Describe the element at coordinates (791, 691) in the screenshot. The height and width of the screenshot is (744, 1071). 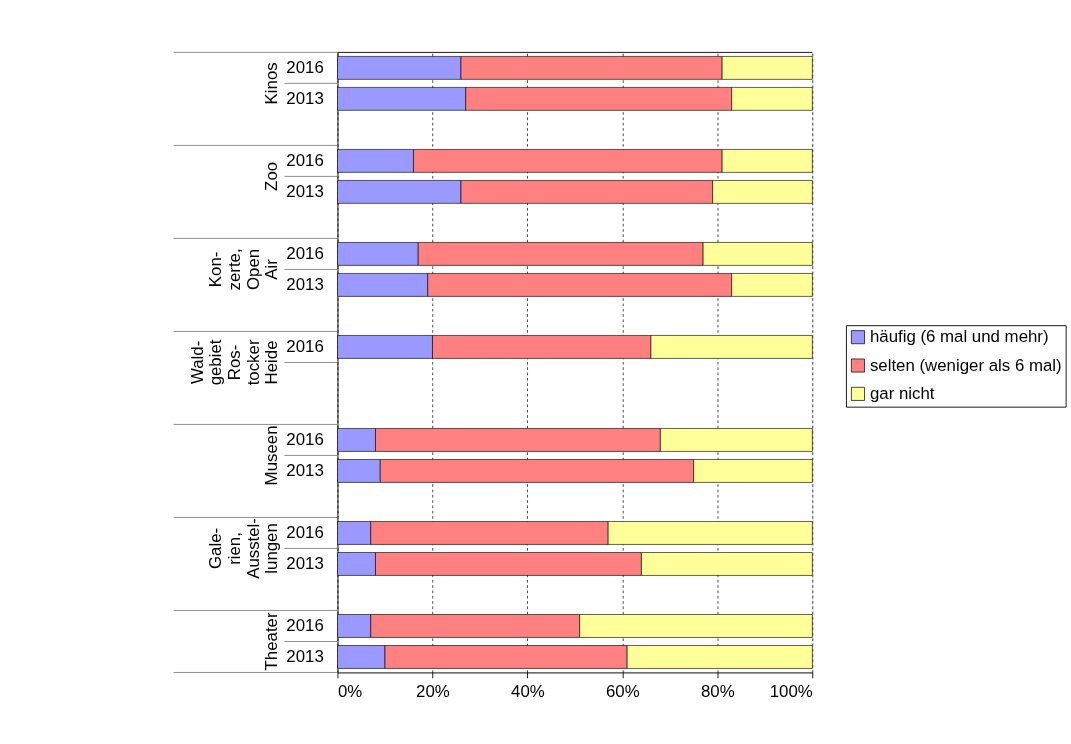
I see `x-tick-label: 100%` at that location.